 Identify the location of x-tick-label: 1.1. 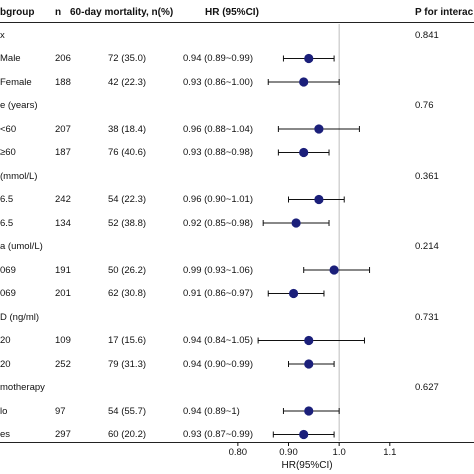
(390, 452).